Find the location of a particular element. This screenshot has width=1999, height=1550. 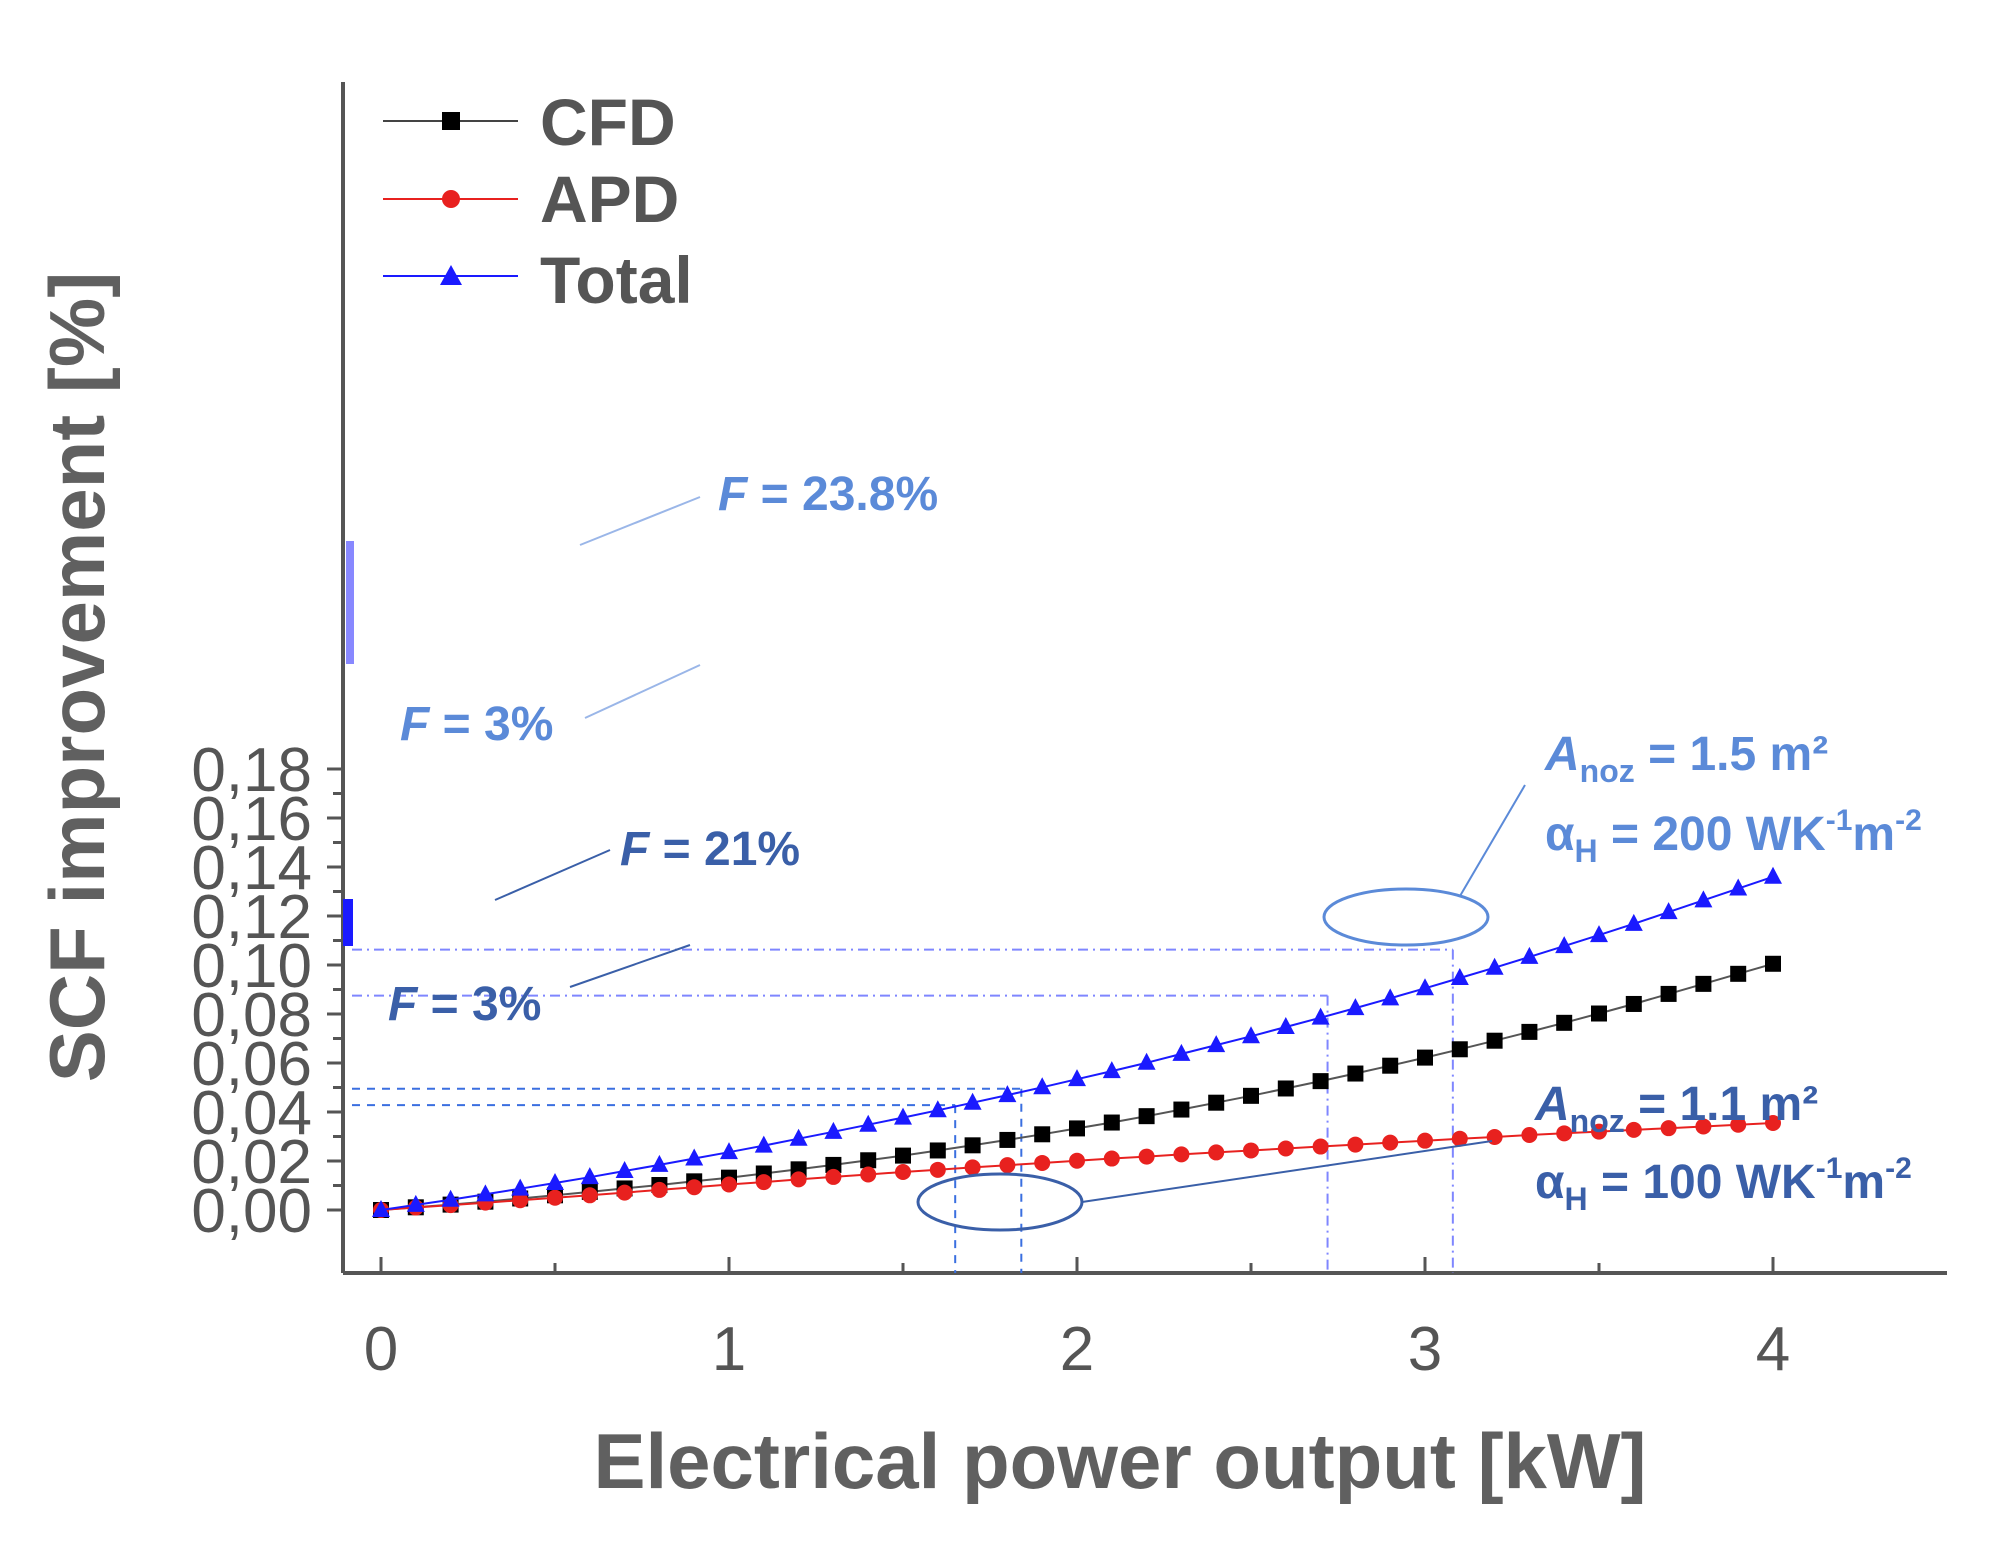

y-tick-label: 0,00 is located at coordinates (251, 1211).